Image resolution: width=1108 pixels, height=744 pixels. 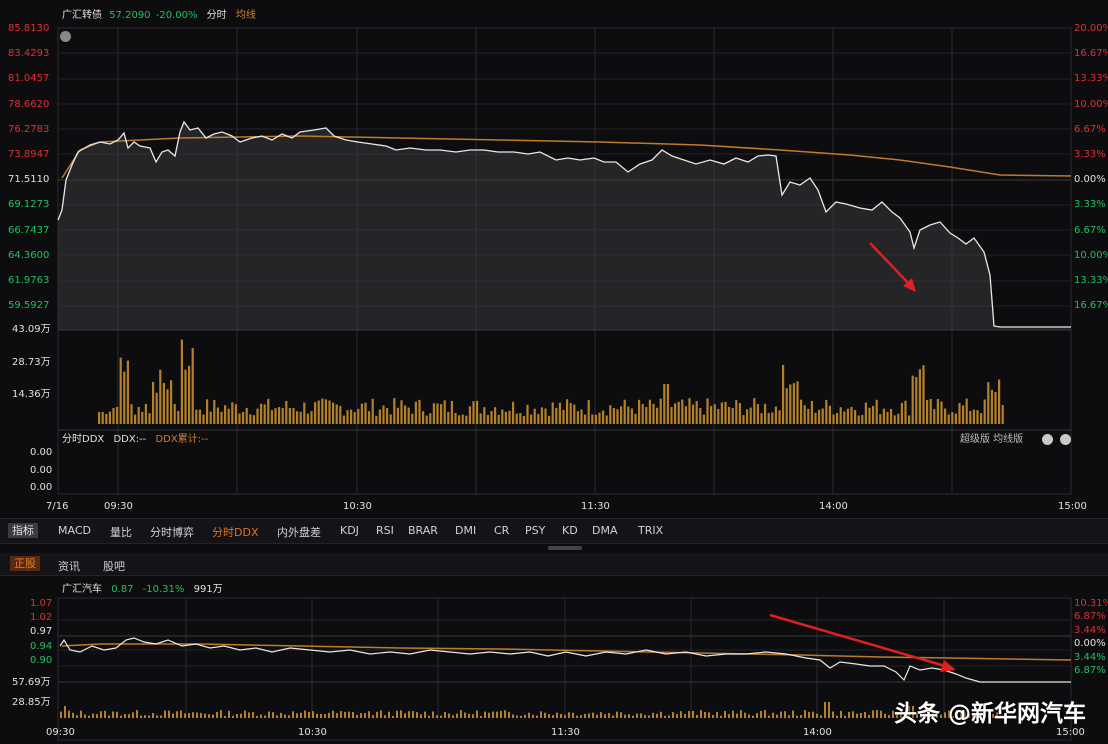 I want to click on tab-kd: KD, so click(x=570, y=530).